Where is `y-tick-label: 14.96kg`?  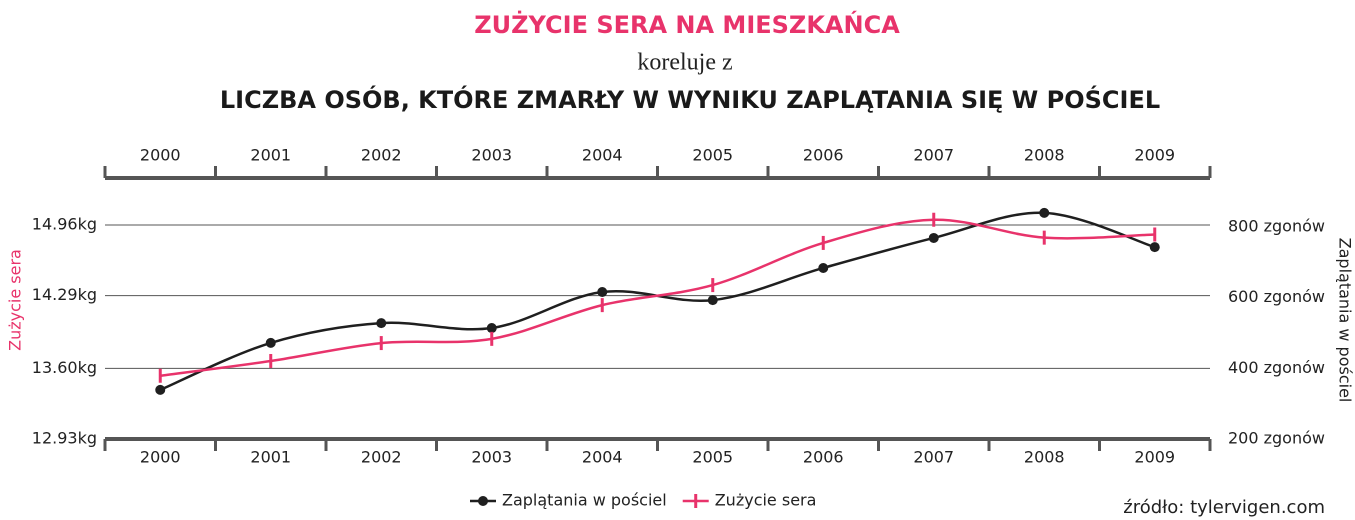
y-tick-label: 14.96kg is located at coordinates (64, 224).